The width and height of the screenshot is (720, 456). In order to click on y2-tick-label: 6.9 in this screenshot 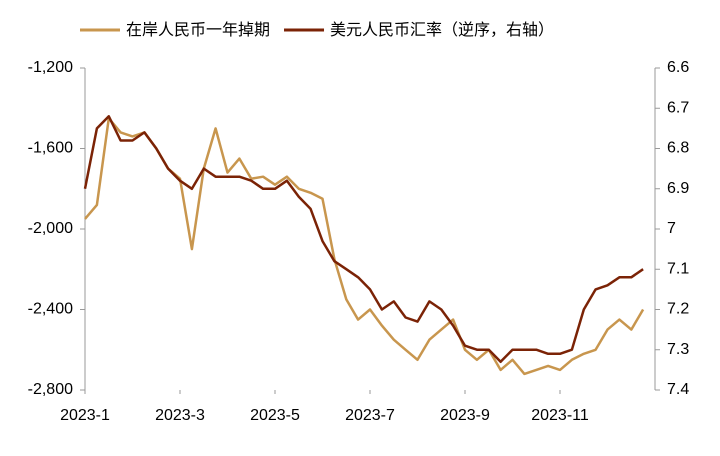, I will do `click(678, 188)`.